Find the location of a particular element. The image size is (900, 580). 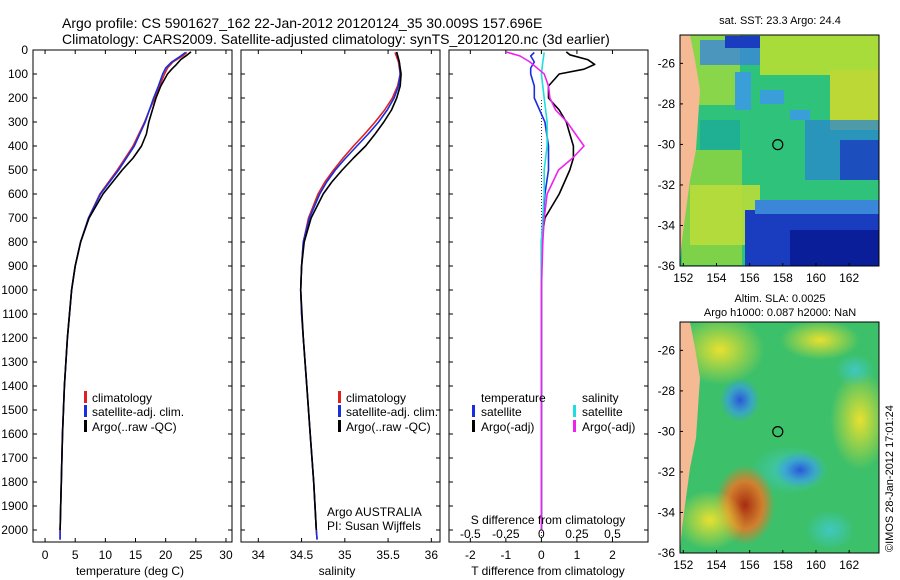

s-difference-tick-labels: -0.5 -0.25 0 0.25 0.5 is located at coordinates (540, 534).